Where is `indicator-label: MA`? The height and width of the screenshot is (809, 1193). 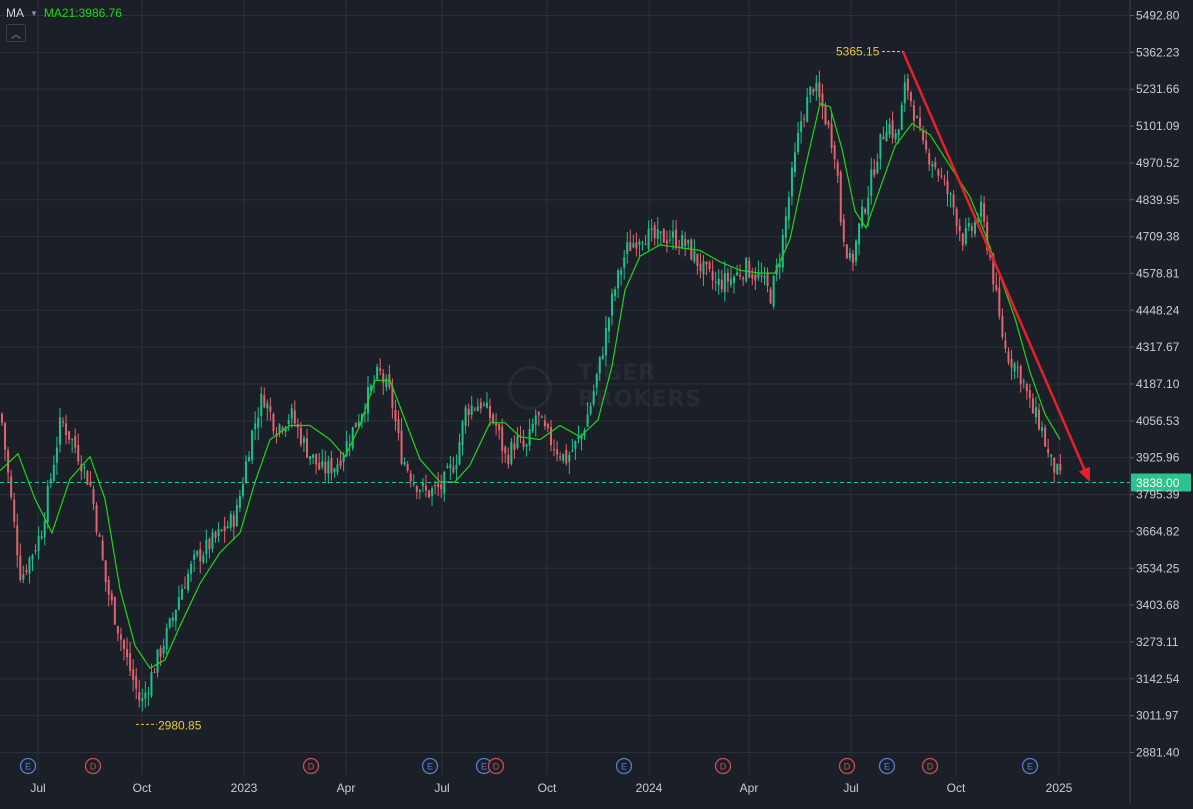 indicator-label: MA is located at coordinates (15, 13).